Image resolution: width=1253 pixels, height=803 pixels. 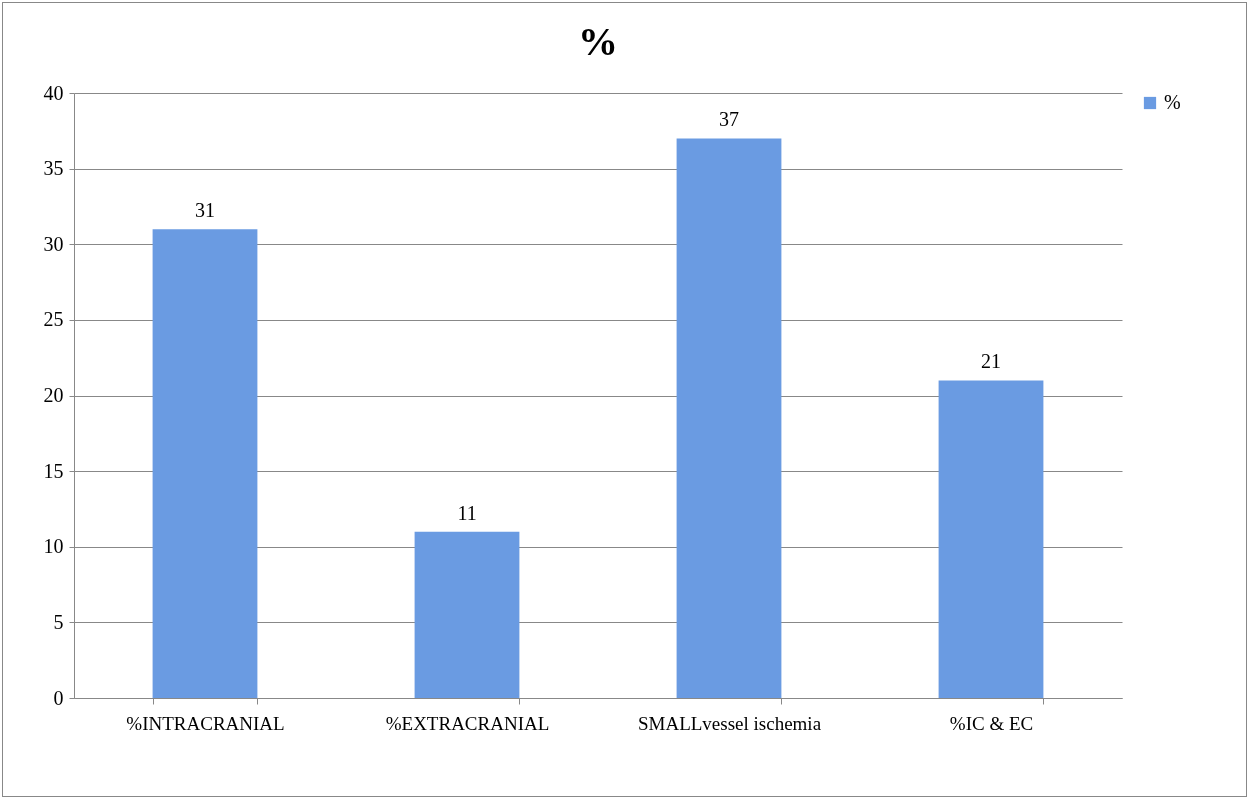 What do you see at coordinates (1172, 102) in the screenshot?
I see `legend-label: %` at bounding box center [1172, 102].